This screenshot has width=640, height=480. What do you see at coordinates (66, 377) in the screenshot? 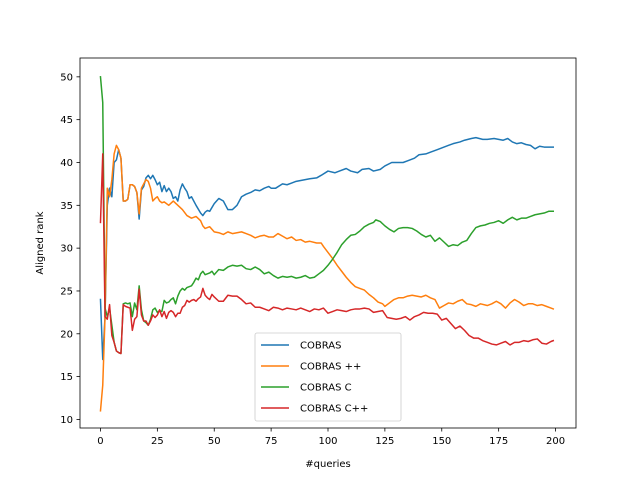
I see `y-tick-label-1: 15` at bounding box center [66, 377].